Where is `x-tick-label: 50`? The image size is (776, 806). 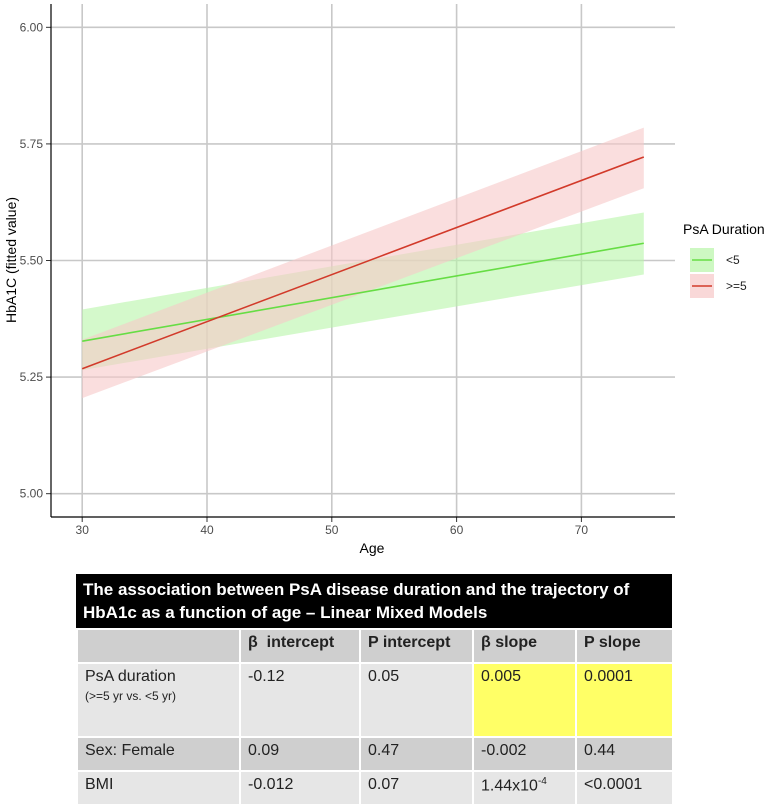 x-tick-label: 50 is located at coordinates (332, 530).